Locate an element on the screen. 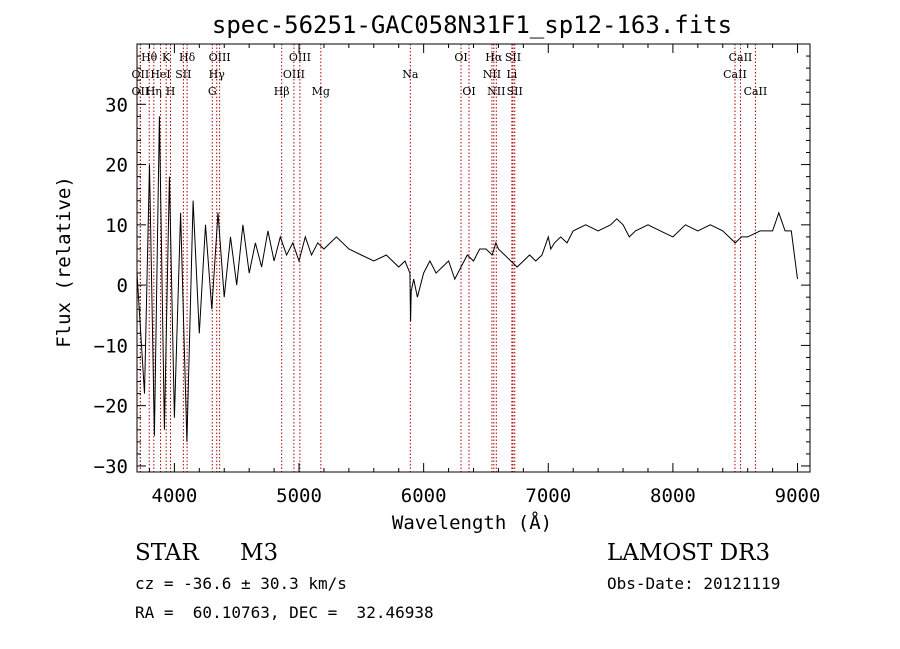 This screenshot has width=900, height=649. emission-line-label: Li is located at coordinates (511, 74).